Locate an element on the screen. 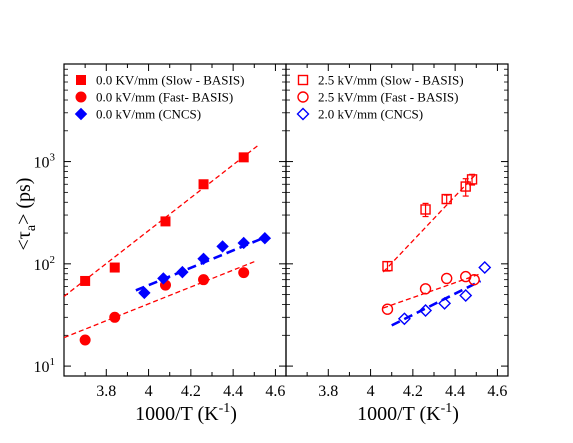 The height and width of the screenshot is (443, 573). right-data-marks is located at coordinates (436, 249).